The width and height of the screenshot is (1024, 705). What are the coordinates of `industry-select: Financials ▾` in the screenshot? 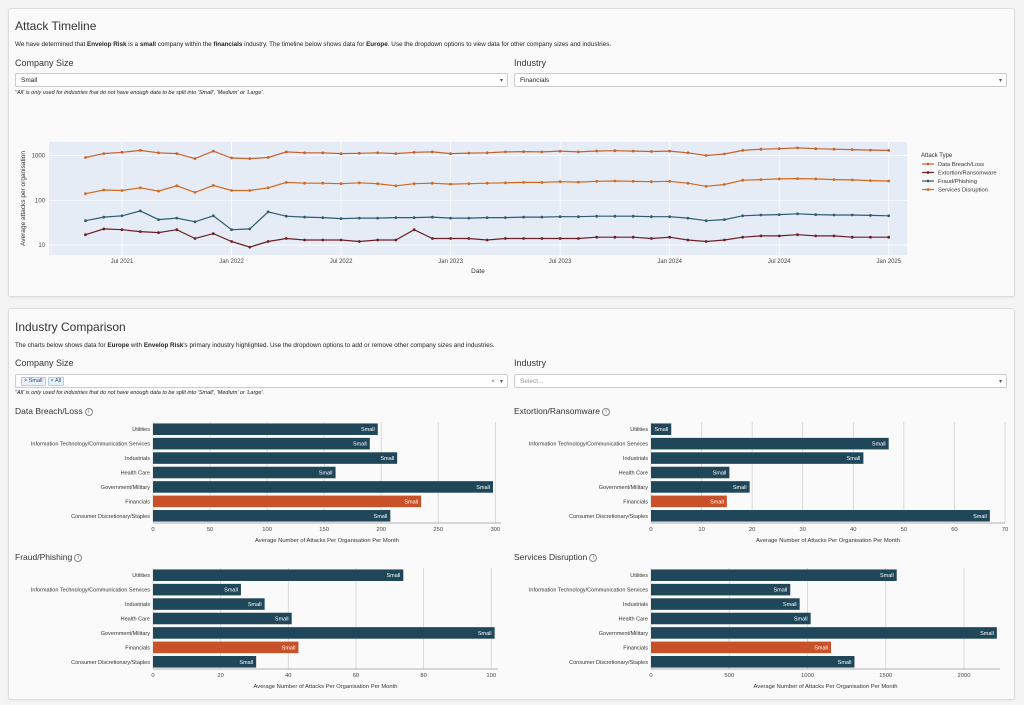 It's located at (760, 80).